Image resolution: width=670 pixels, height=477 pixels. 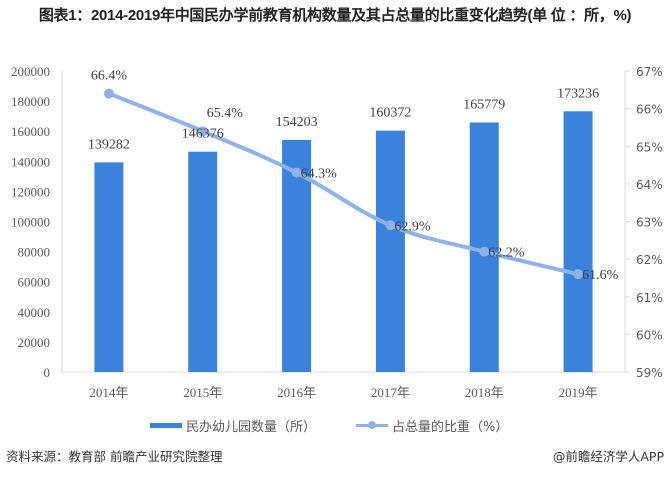 What do you see at coordinates (114, 456) in the screenshot?
I see `source-note: 资料来源：教育部 前瞻产业研究院整理` at bounding box center [114, 456].